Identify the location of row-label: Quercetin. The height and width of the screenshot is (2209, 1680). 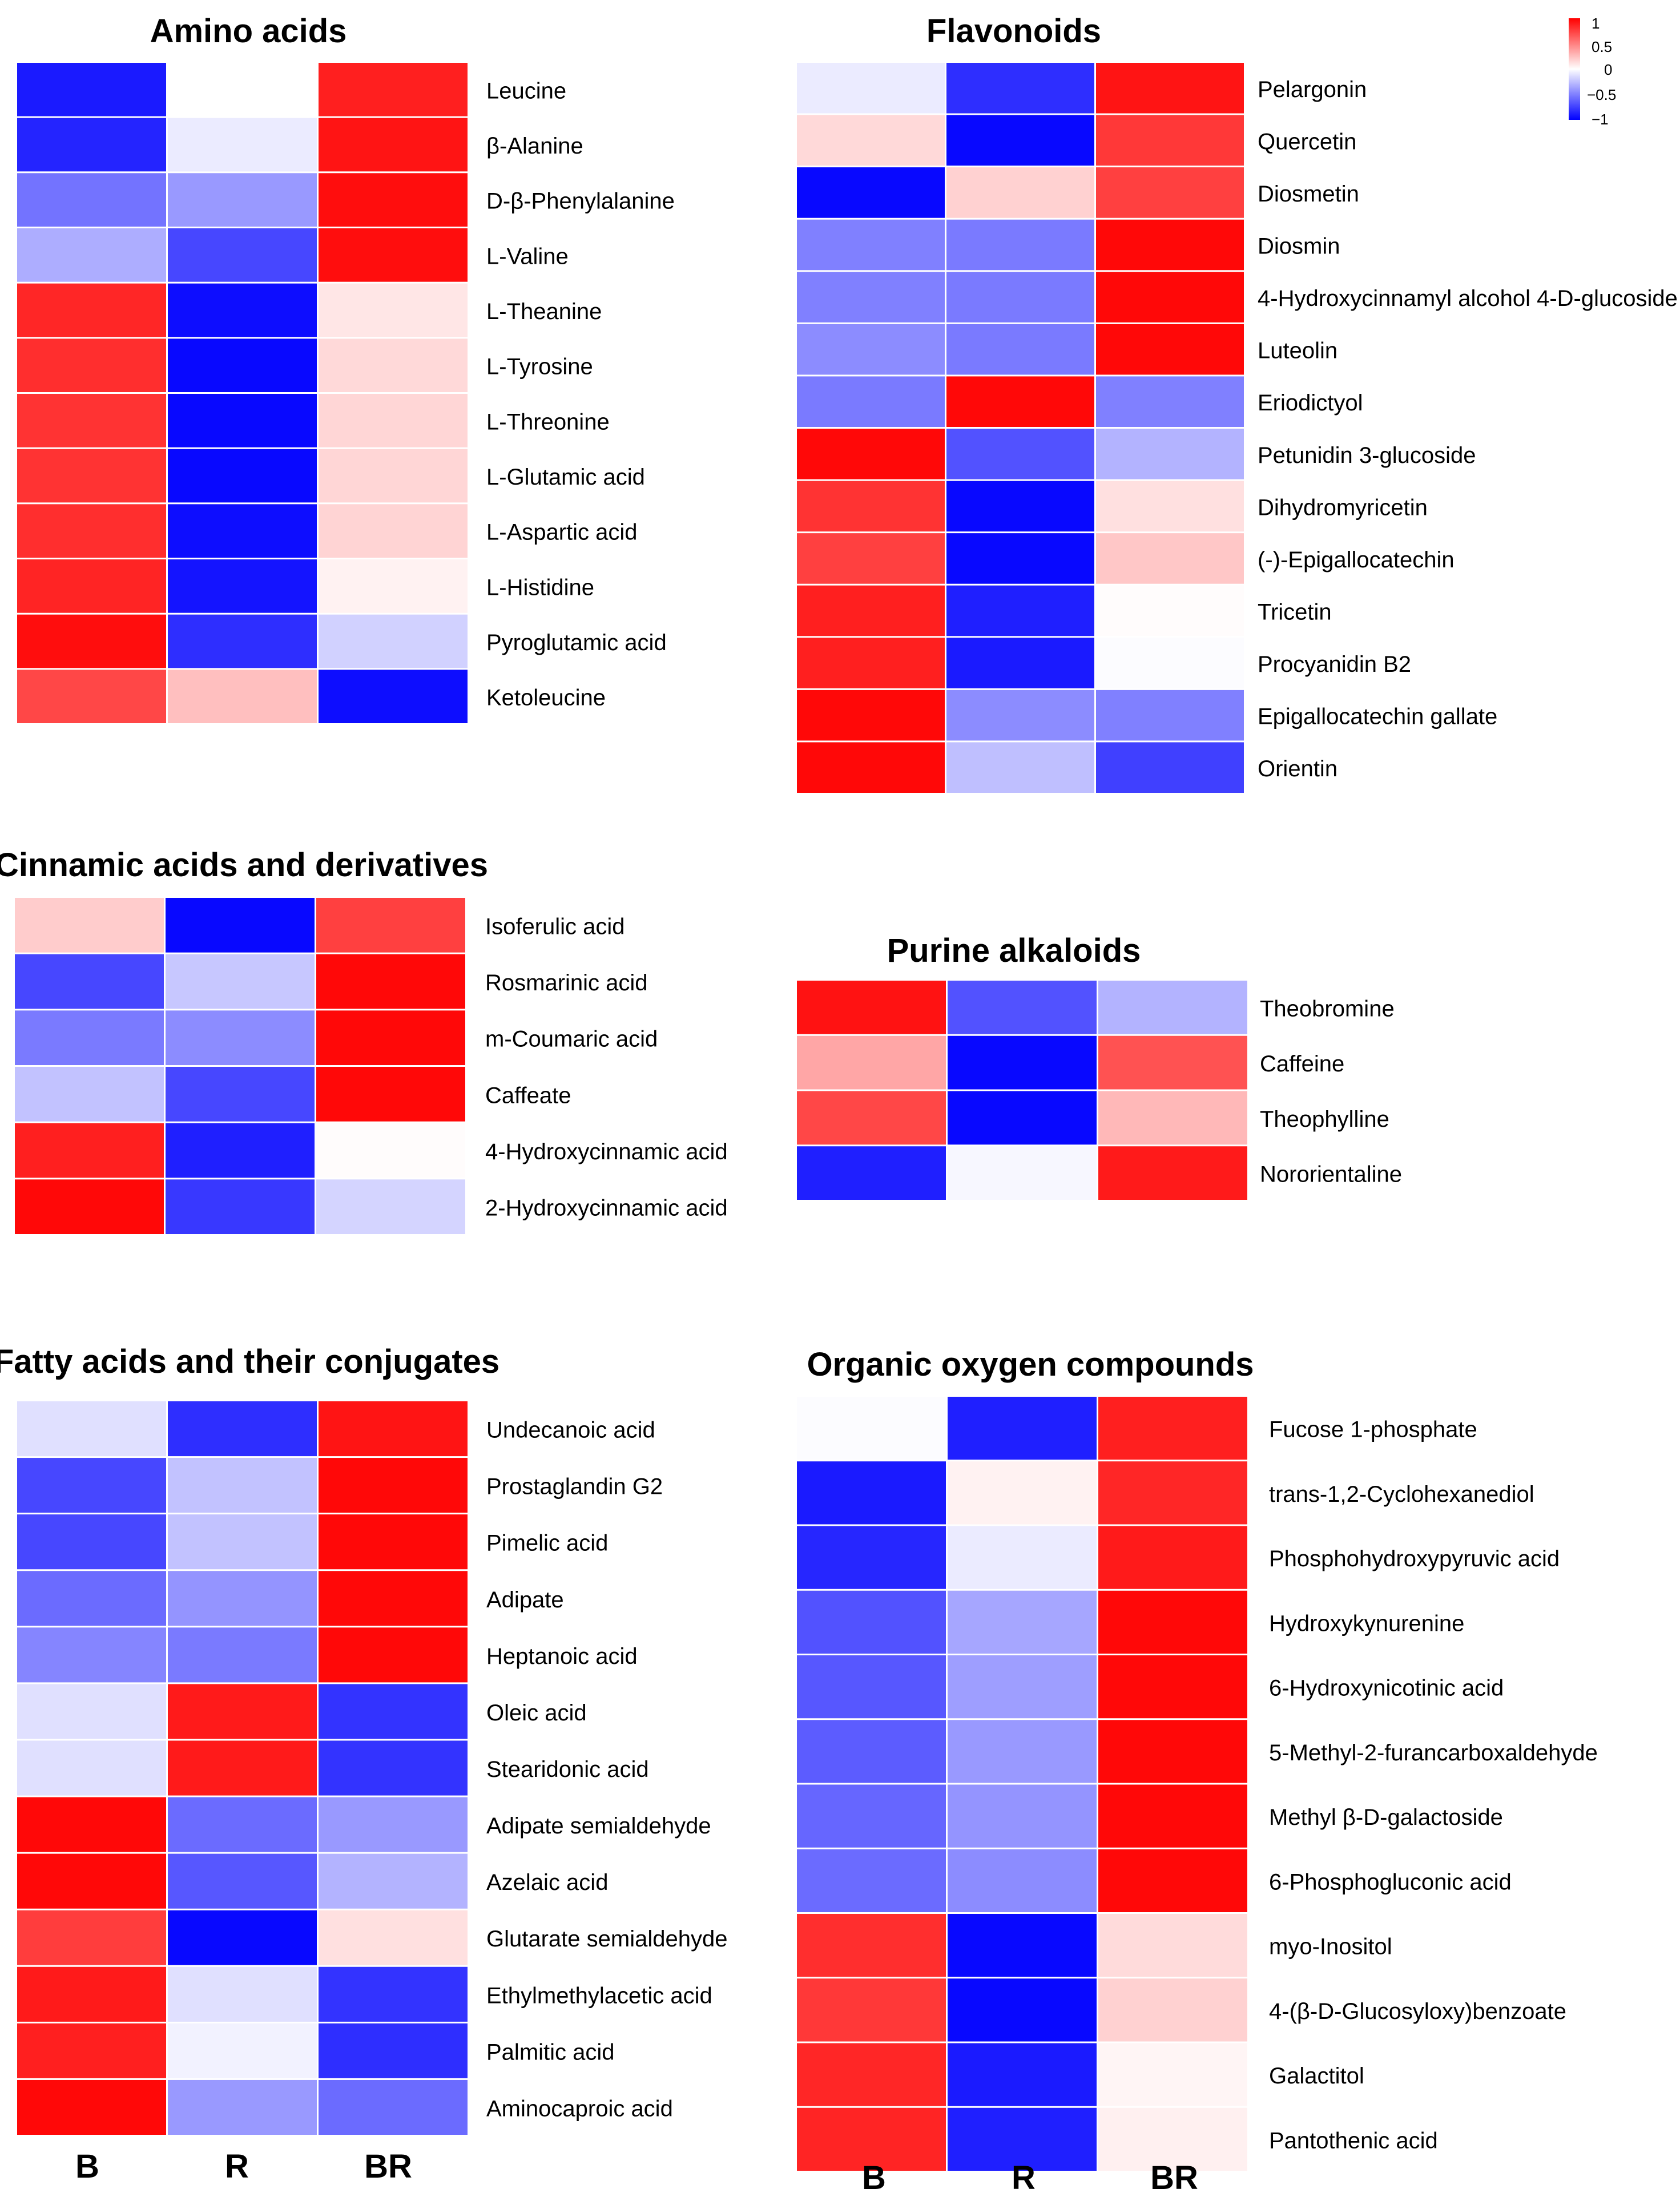
(1307, 141).